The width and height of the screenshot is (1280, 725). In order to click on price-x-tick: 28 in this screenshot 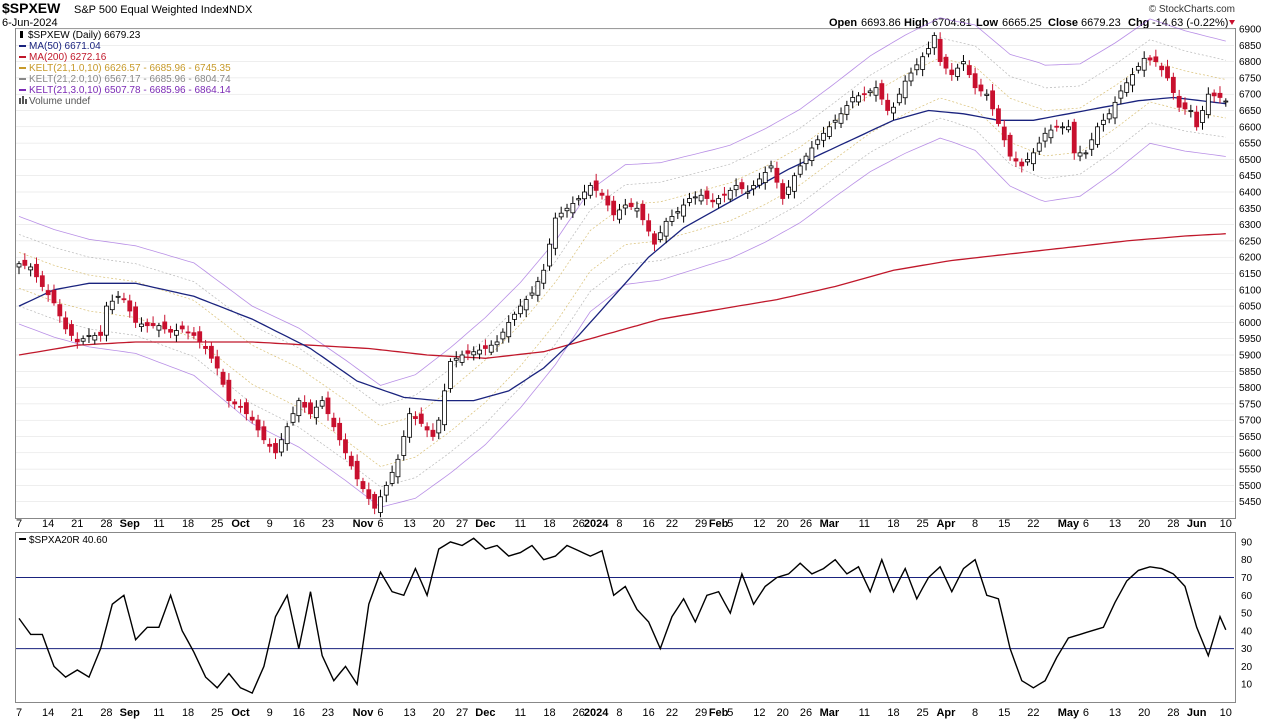, I will do `click(106, 524)`.